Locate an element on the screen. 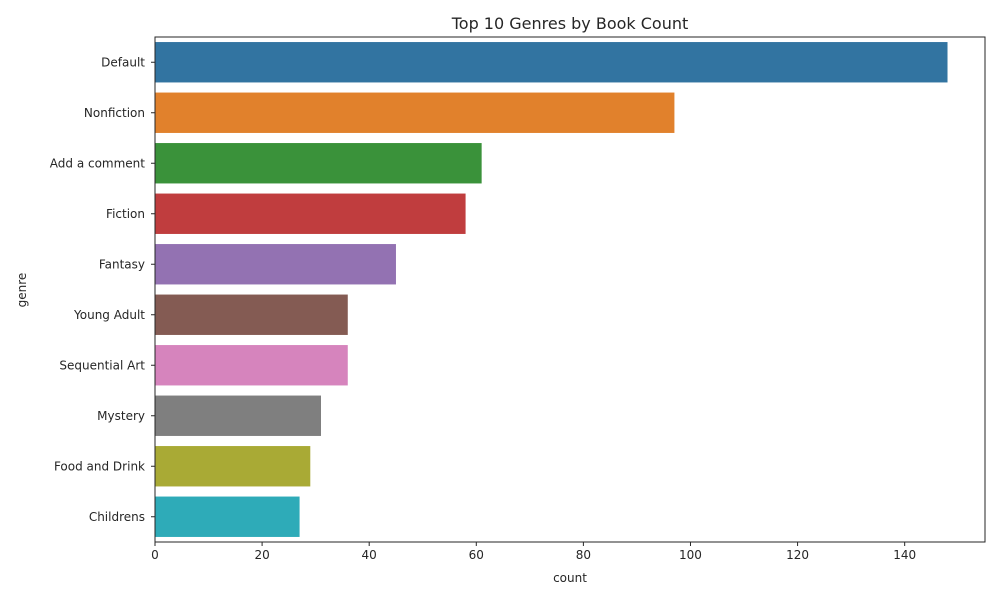 Image resolution: width=1000 pixels, height=600 pixels. x-tick-label: 140 is located at coordinates (904, 555).